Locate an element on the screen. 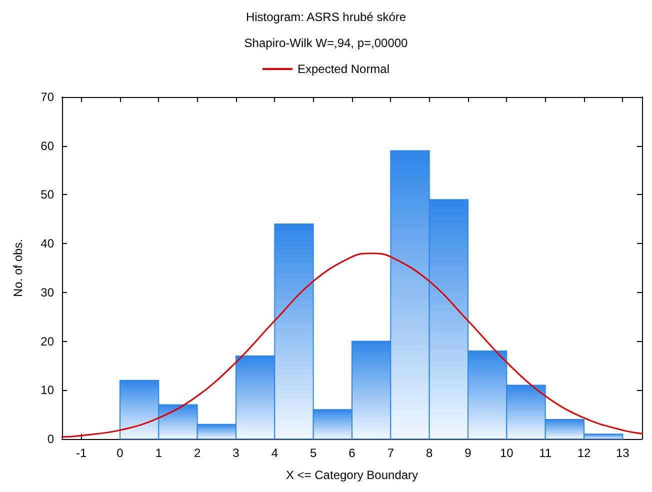 This screenshot has height=492, width=652. x-tick-label: 13 is located at coordinates (623, 453).